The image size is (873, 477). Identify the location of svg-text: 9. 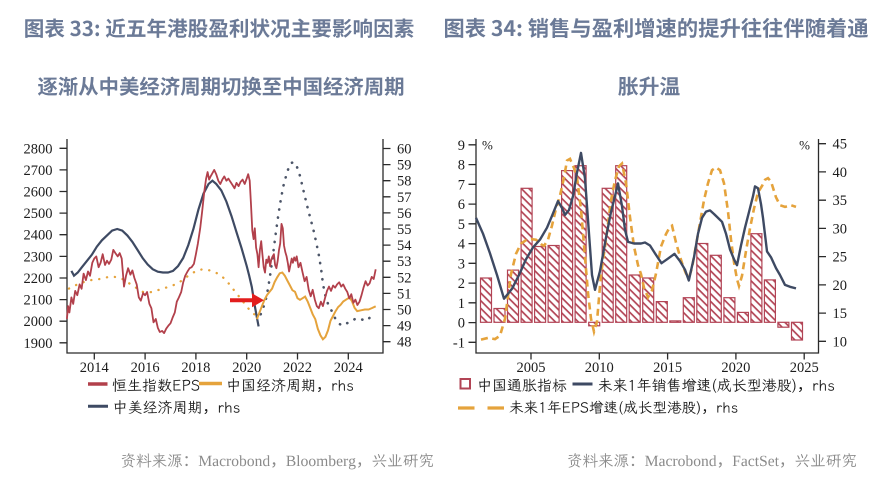
(461, 146).